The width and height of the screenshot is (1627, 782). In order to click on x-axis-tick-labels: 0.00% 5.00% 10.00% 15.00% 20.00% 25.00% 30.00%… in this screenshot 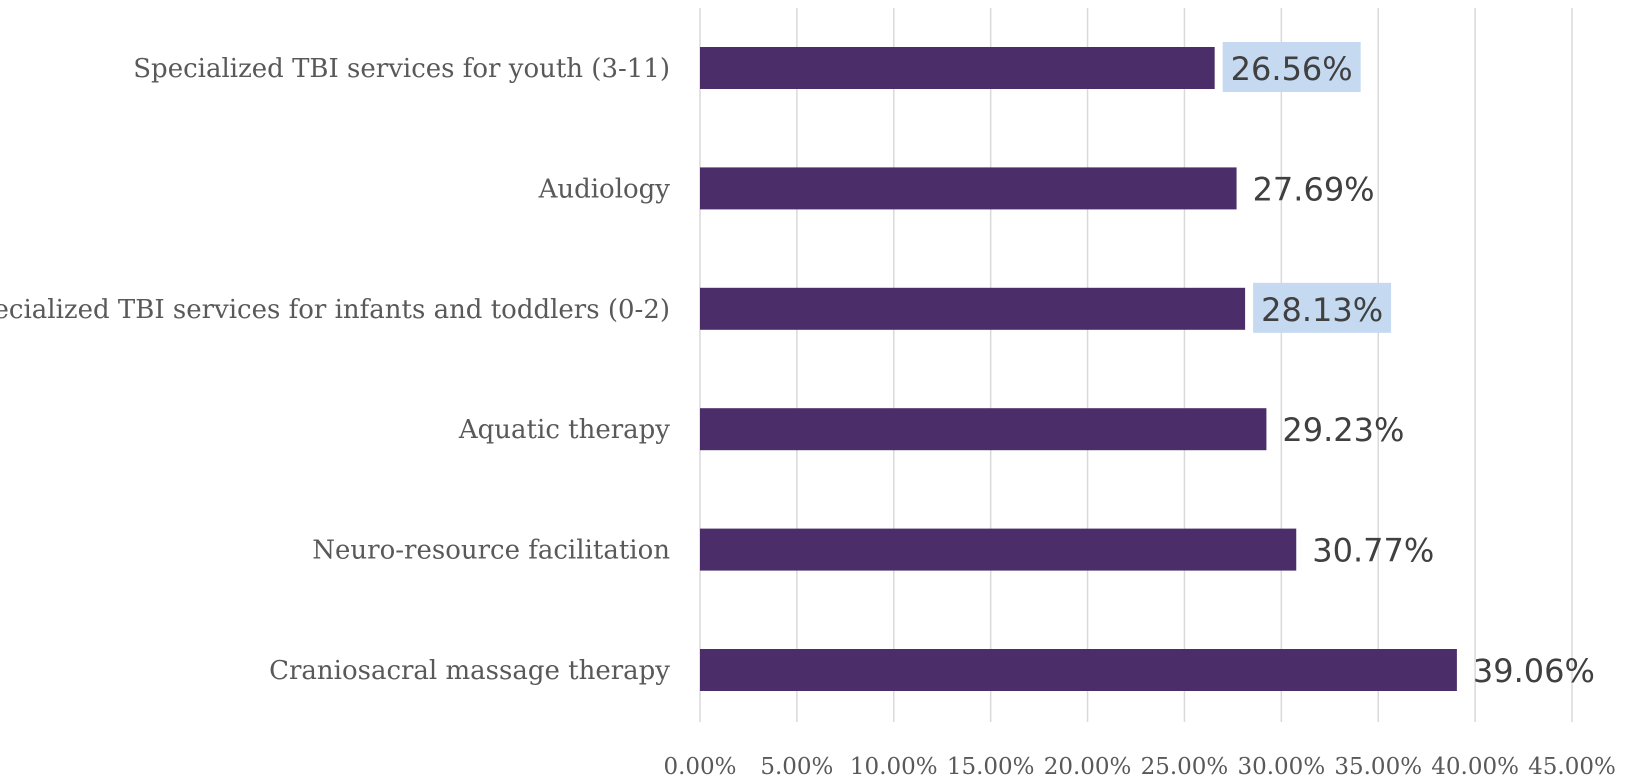, I will do `click(1139, 767)`.